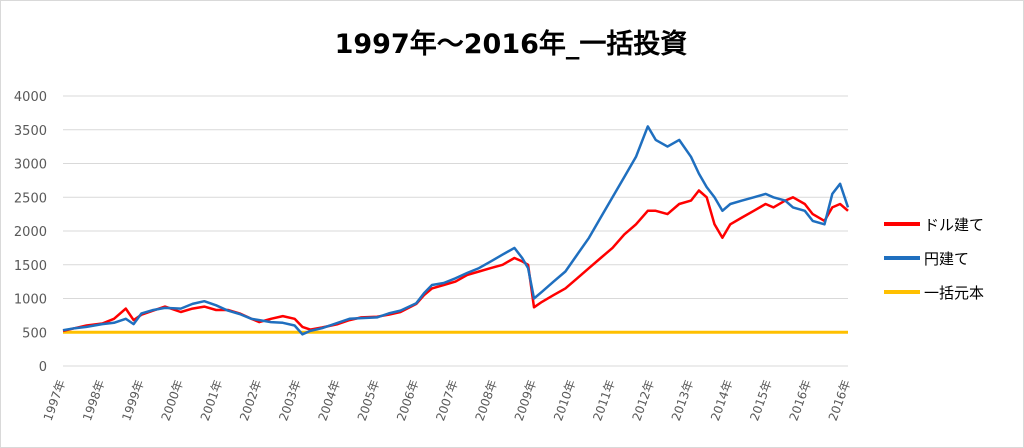 This screenshot has width=1024, height=448. Describe the element at coordinates (902, 292) in the screenshot. I see `legend-swatch-principal` at that location.